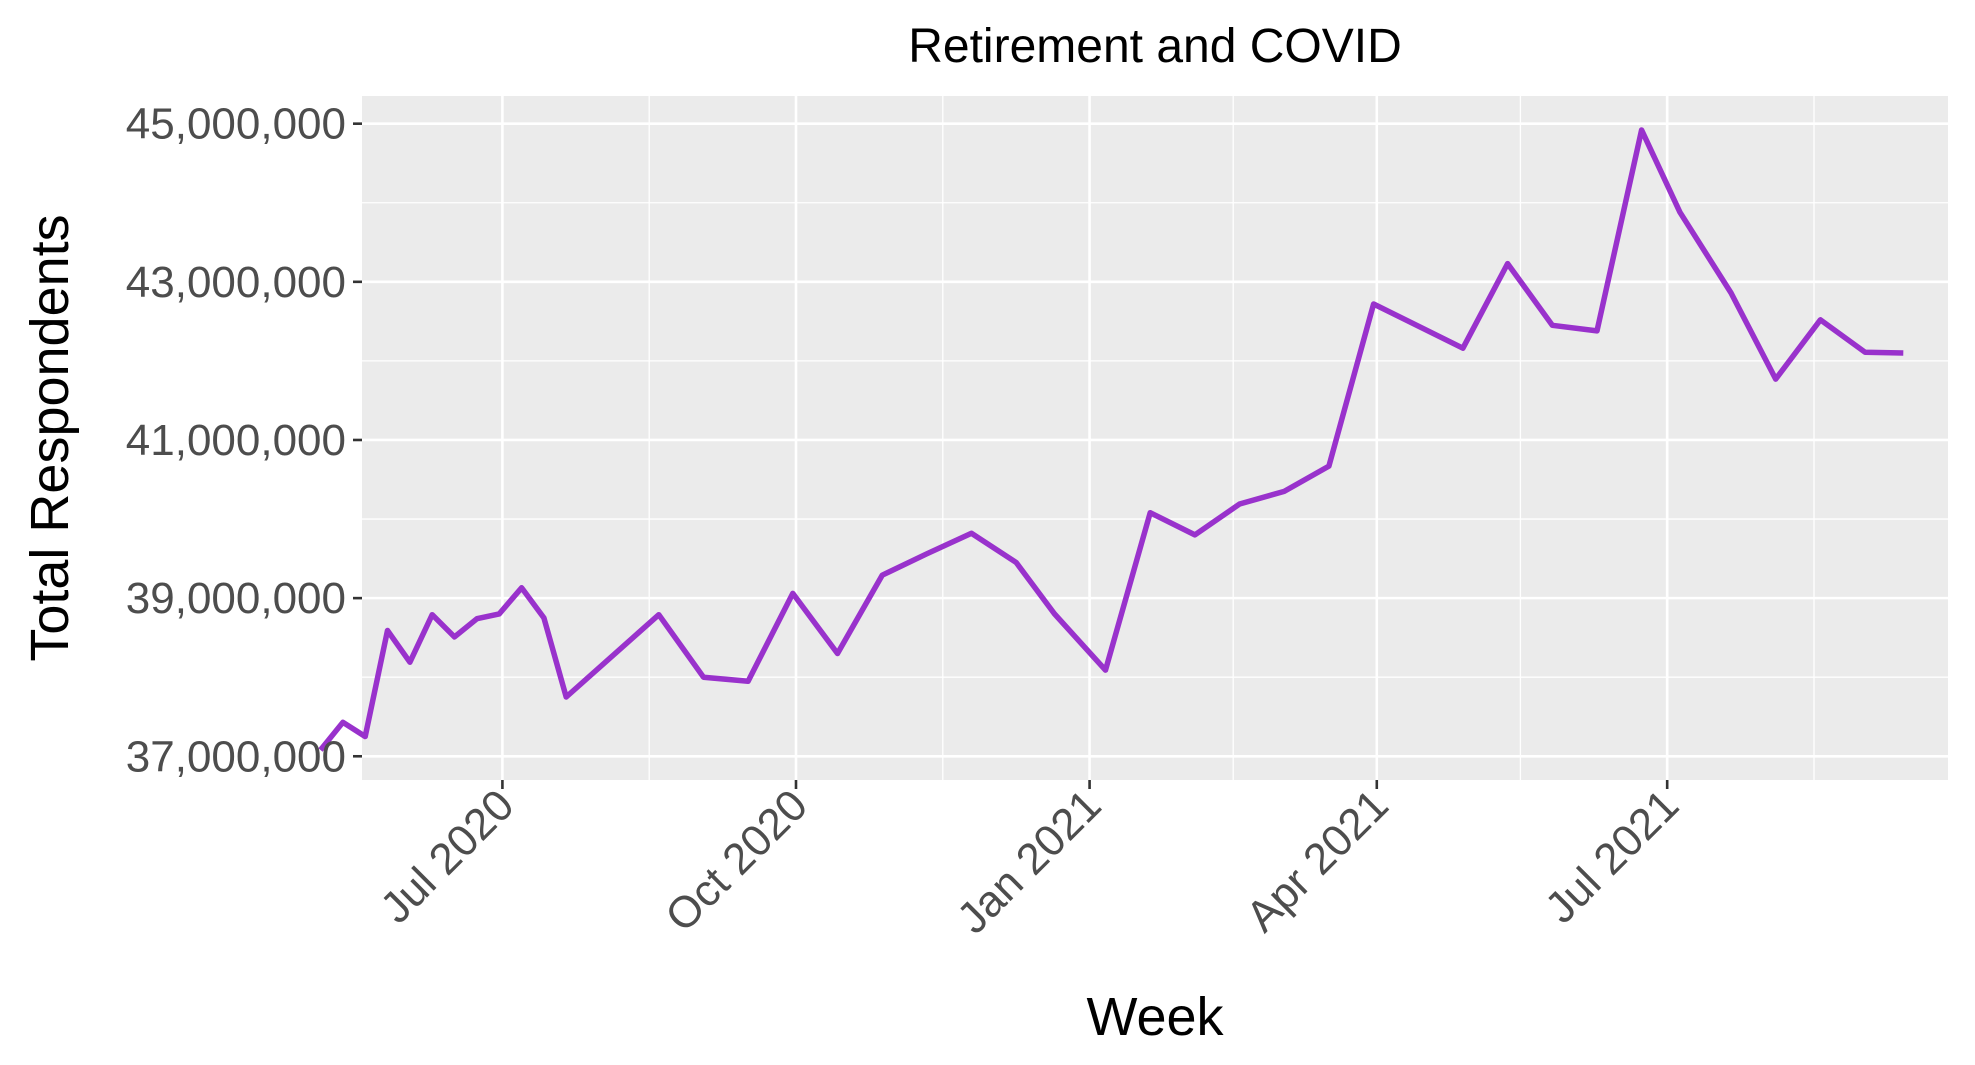 This screenshot has width=1975, height=1065. I want to click on x-tick-label: Oct 2020, so click(736, 860).